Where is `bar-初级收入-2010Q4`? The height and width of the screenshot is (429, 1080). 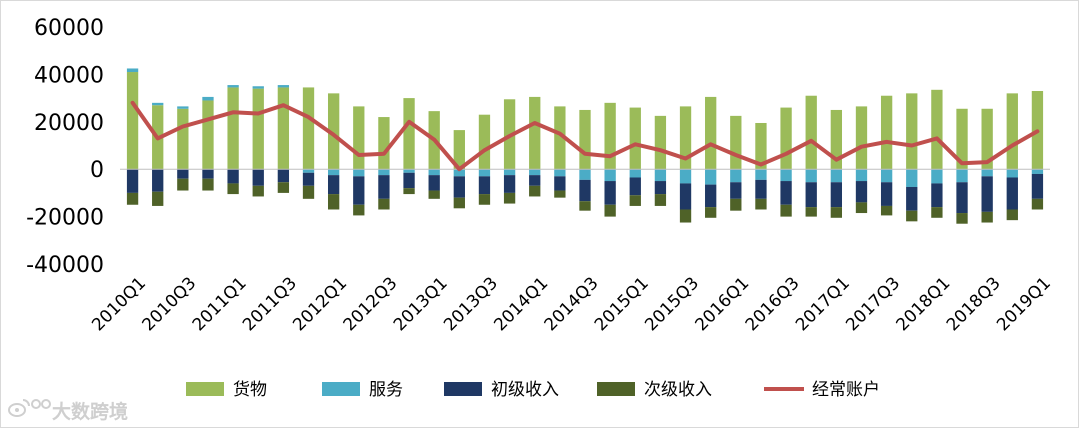 bar-初级收入-2010Q4 is located at coordinates (208, 174).